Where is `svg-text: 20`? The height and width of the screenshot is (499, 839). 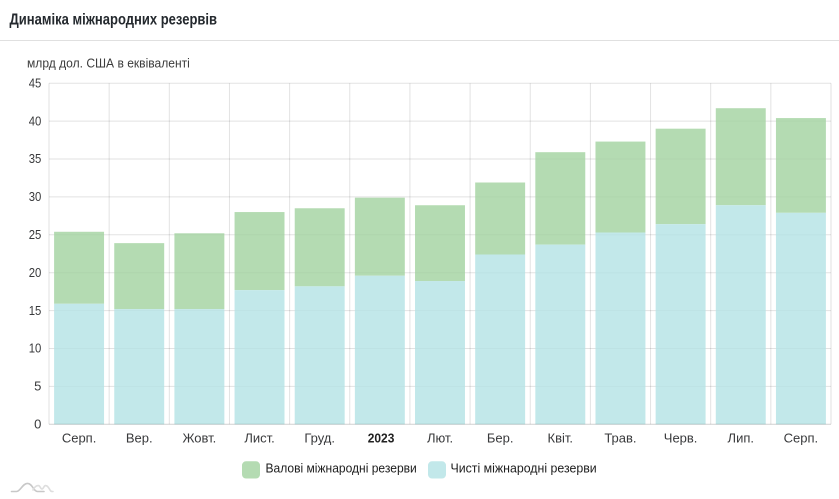 svg-text: 20 is located at coordinates (35, 272).